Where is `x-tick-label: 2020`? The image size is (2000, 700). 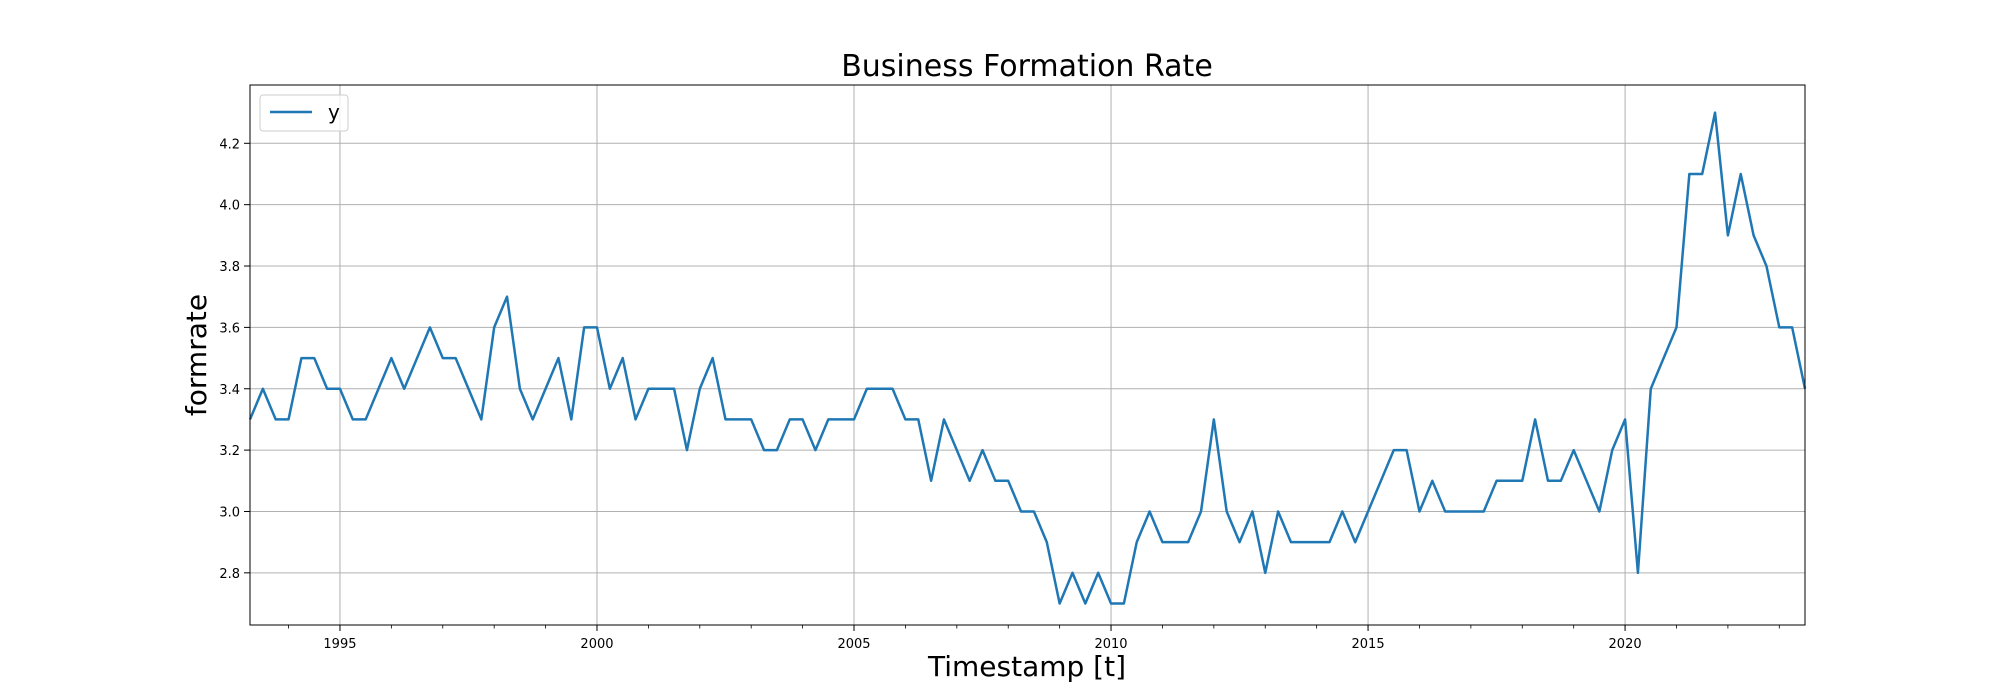
x-tick-label: 2020 is located at coordinates (1625, 644).